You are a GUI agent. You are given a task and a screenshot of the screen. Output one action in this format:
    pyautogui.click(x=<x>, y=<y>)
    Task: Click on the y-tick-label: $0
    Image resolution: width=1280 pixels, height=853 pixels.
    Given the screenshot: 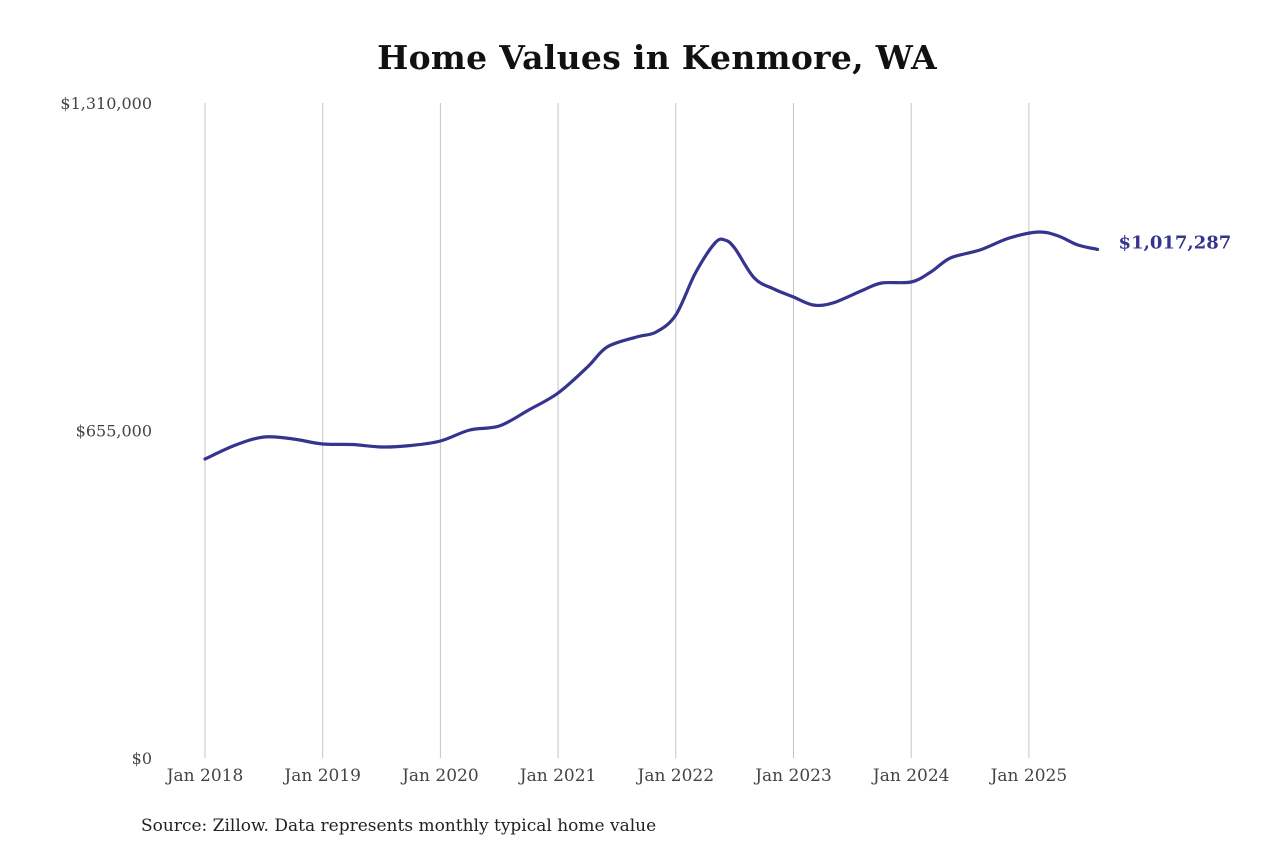 What is the action you would take?
    pyautogui.click(x=142, y=758)
    